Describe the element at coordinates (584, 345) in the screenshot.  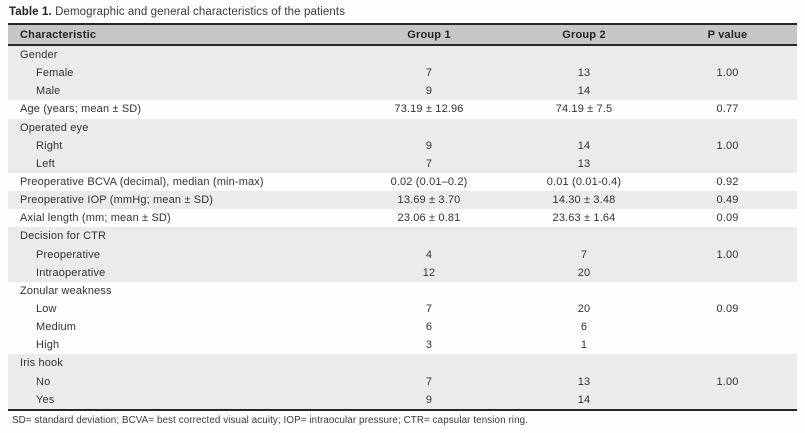
I see `cell-group-2: 1` at that location.